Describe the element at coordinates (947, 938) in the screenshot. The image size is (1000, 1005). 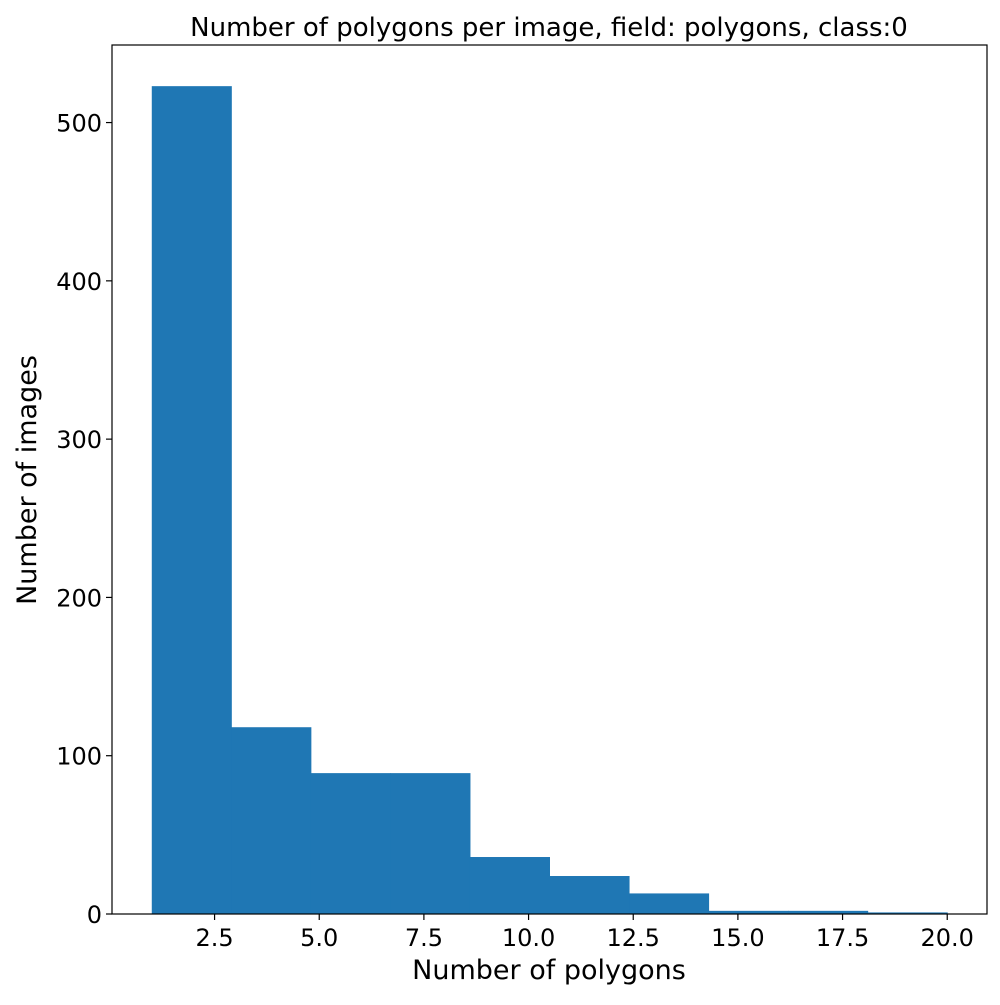
I see `x-tick-label: 20.0` at that location.